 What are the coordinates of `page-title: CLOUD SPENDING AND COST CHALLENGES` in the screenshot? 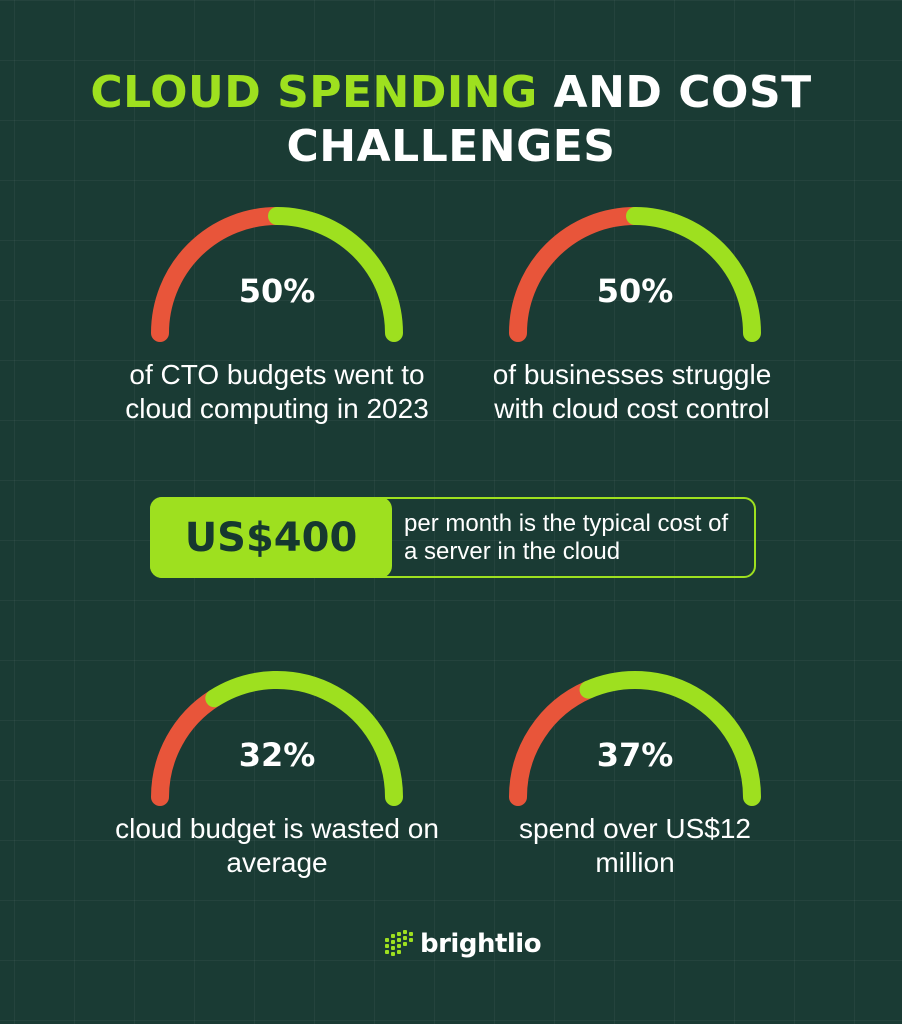 It's located at (451, 120).